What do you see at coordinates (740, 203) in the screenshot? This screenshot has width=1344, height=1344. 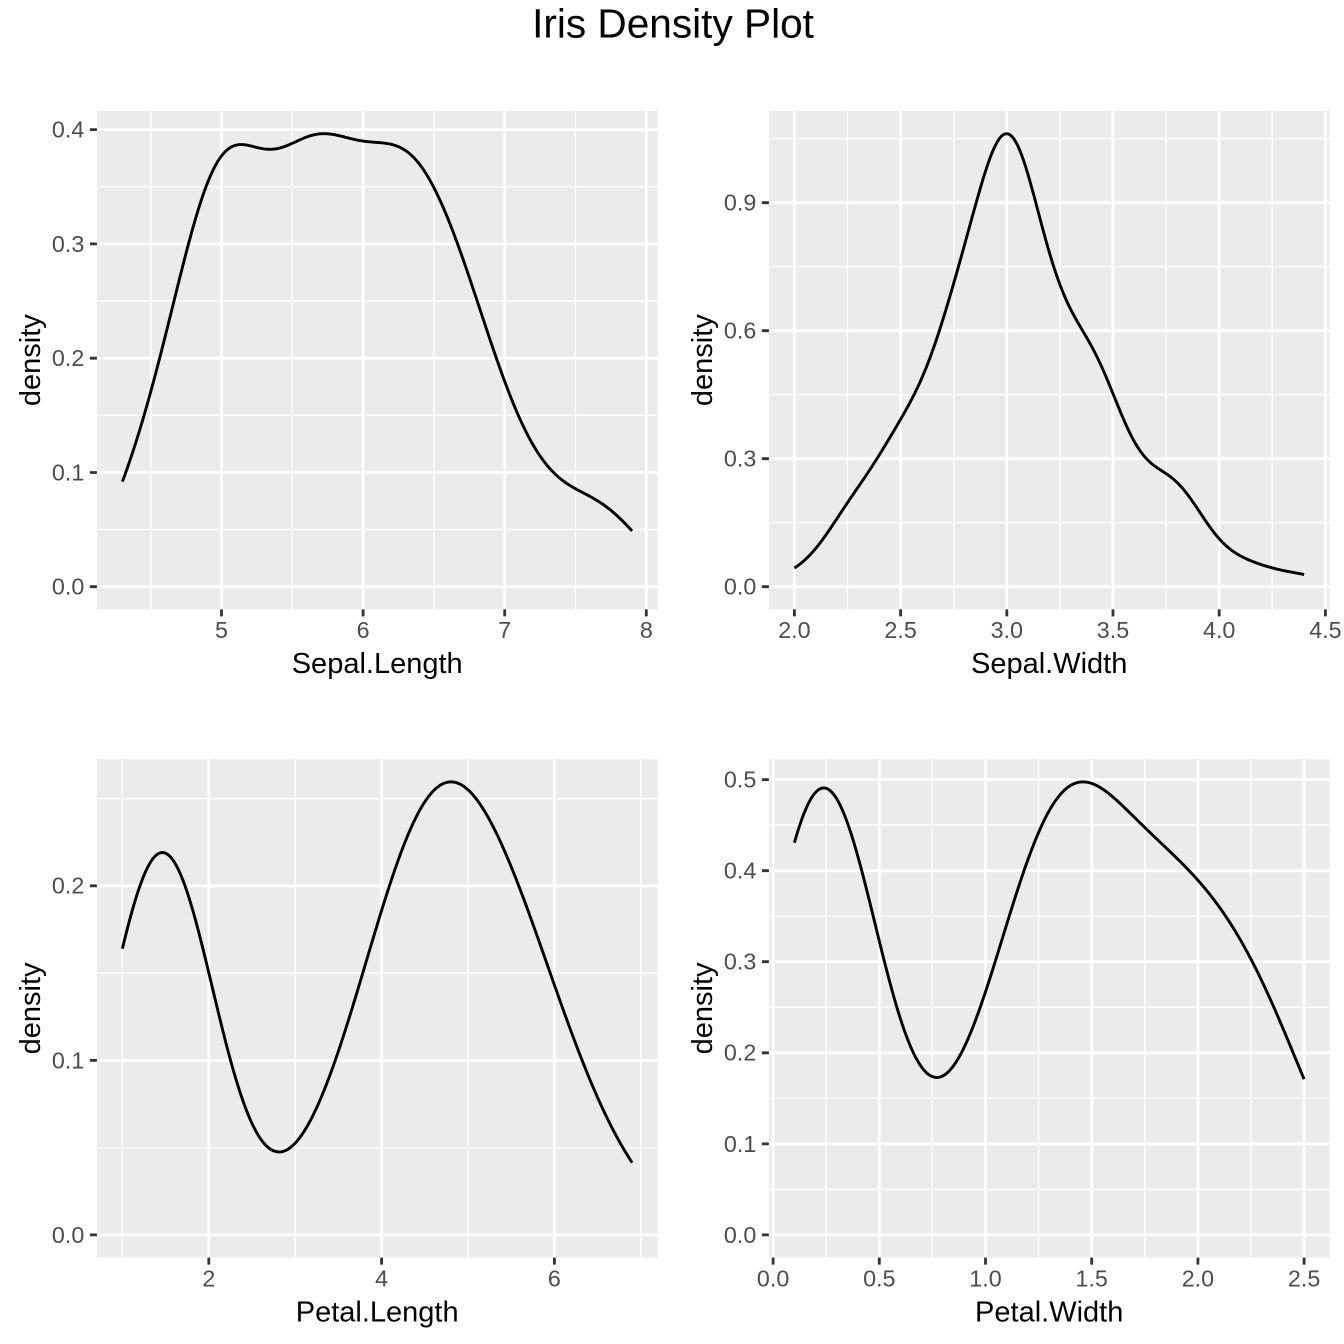 I see `svg-text: 0.9` at bounding box center [740, 203].